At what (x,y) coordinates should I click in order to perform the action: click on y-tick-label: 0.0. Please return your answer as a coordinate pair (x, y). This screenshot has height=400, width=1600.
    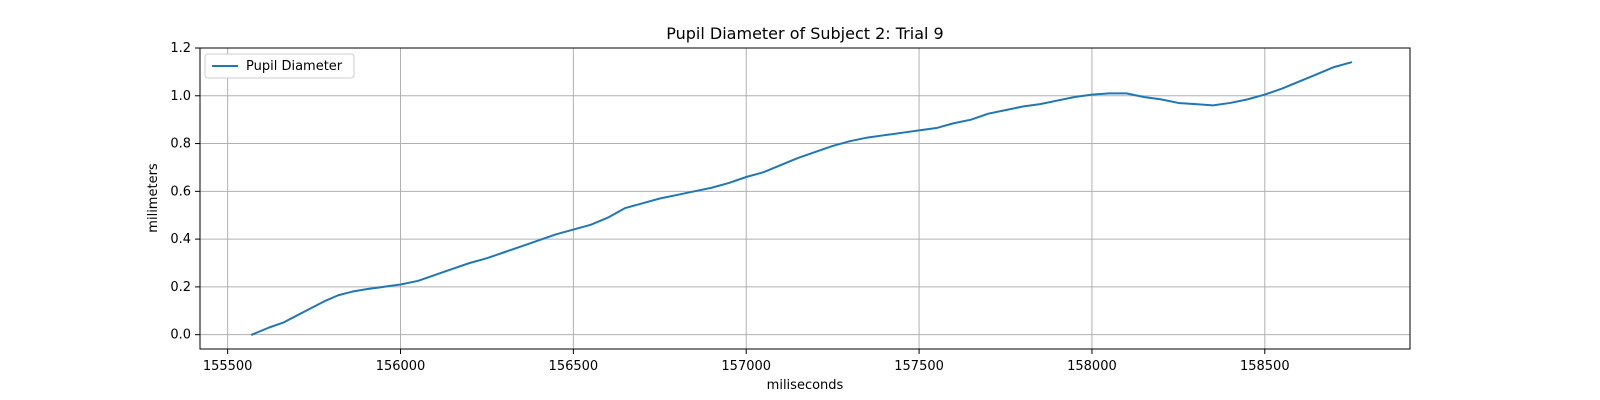
    Looking at the image, I should click on (180, 335).